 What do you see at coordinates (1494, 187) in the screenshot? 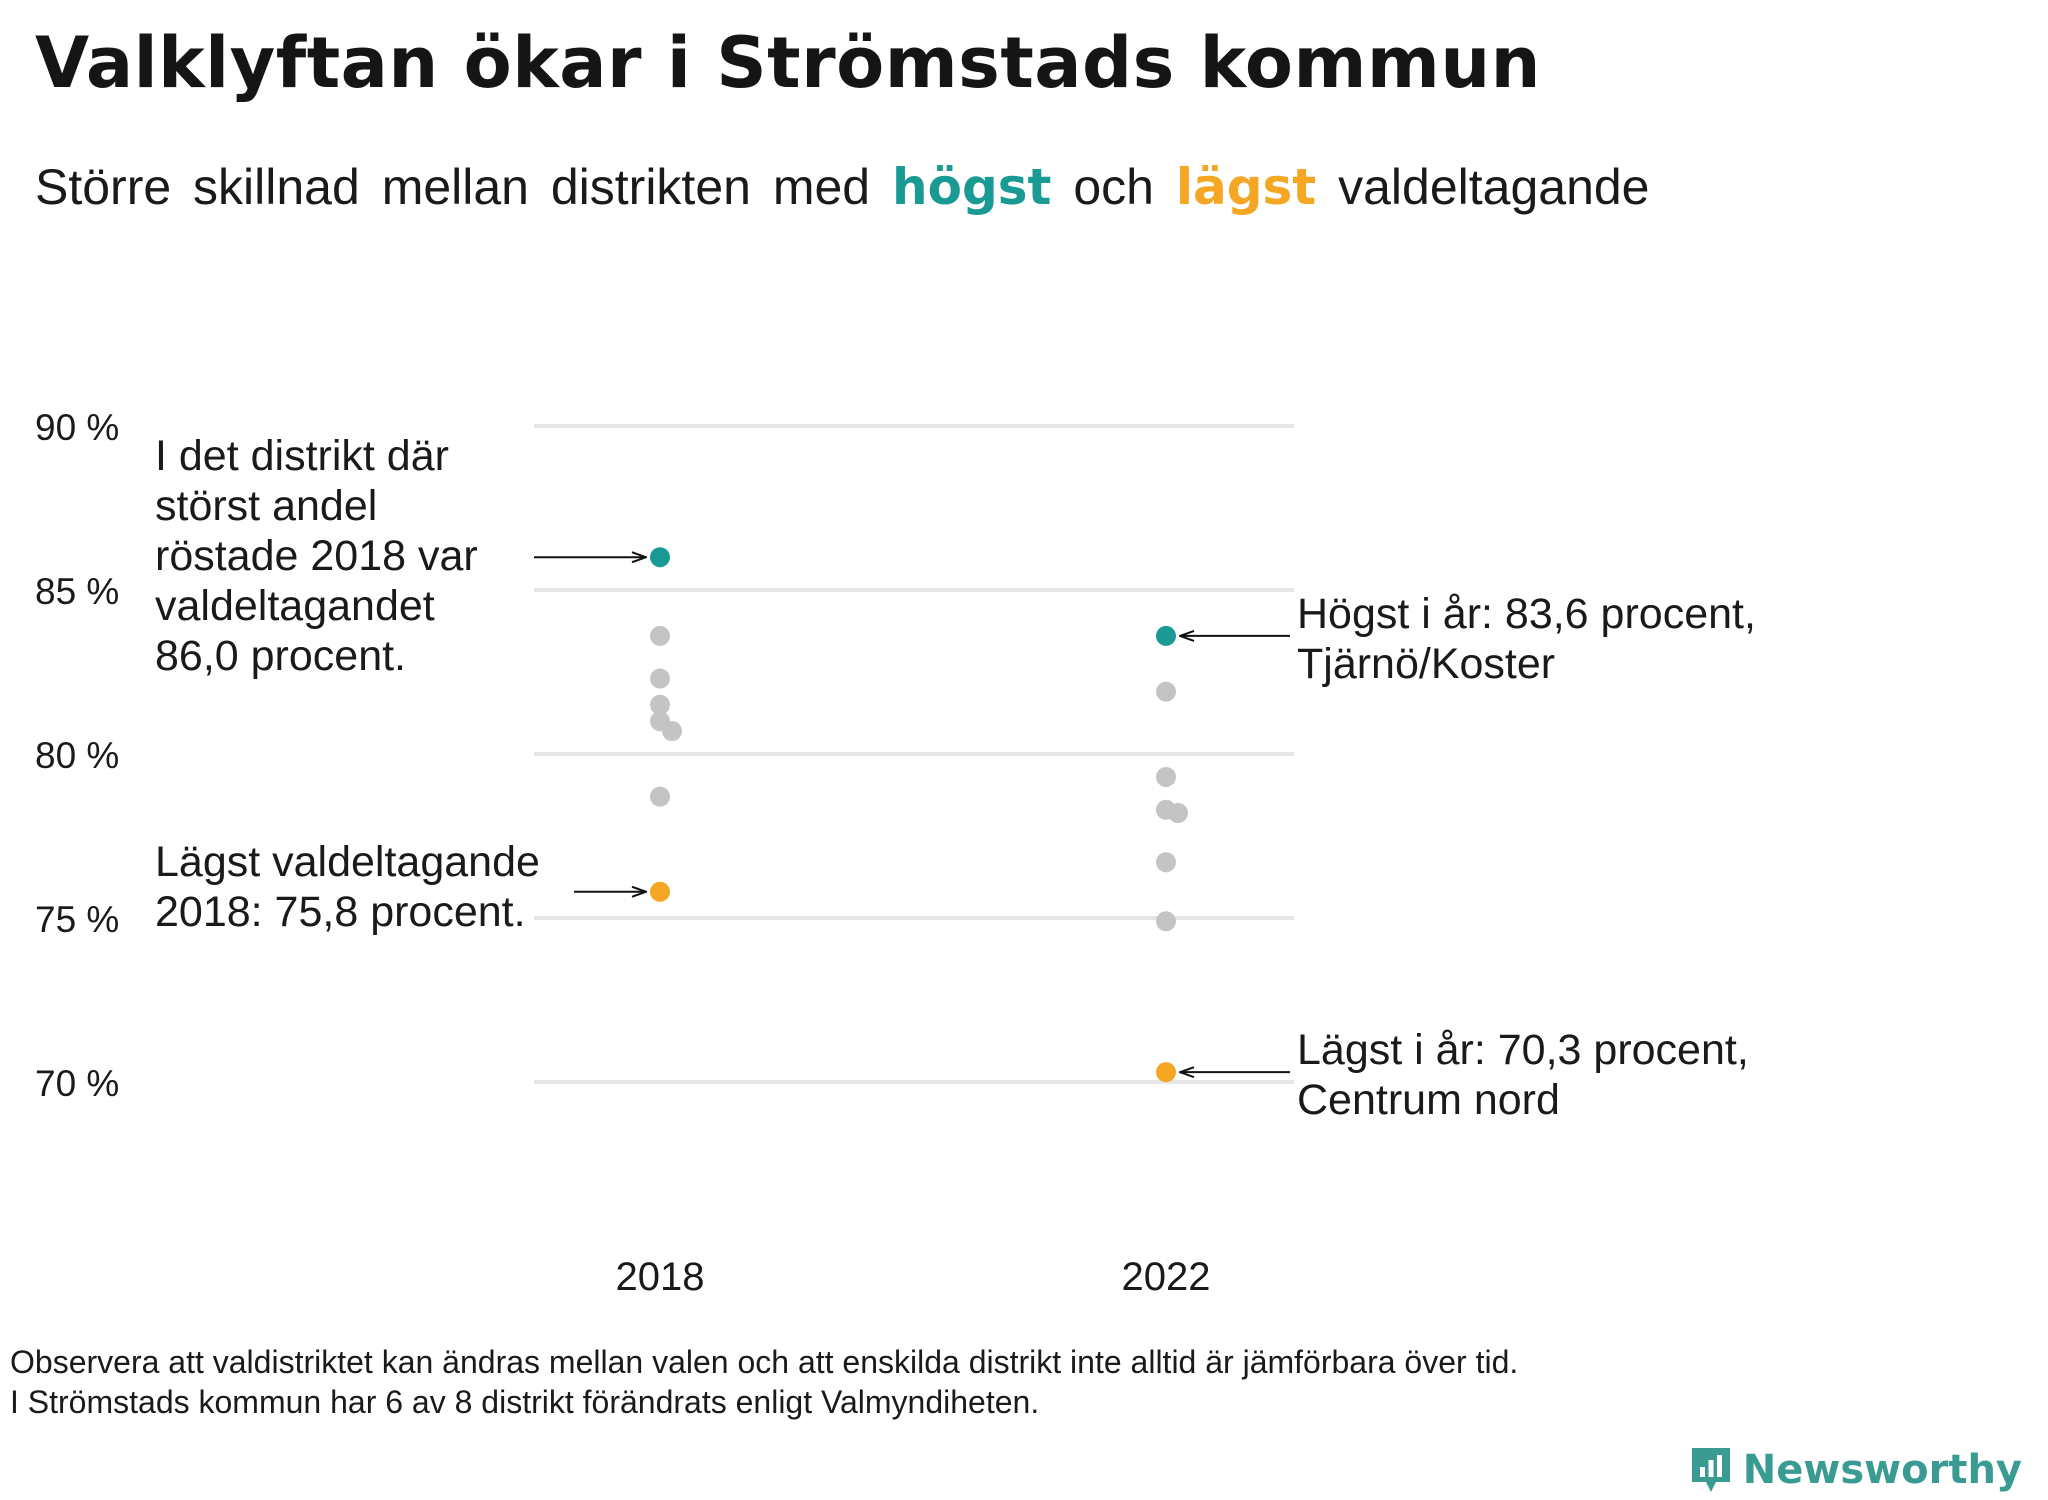
I see `subtitle-text-3: valdeltagande` at bounding box center [1494, 187].